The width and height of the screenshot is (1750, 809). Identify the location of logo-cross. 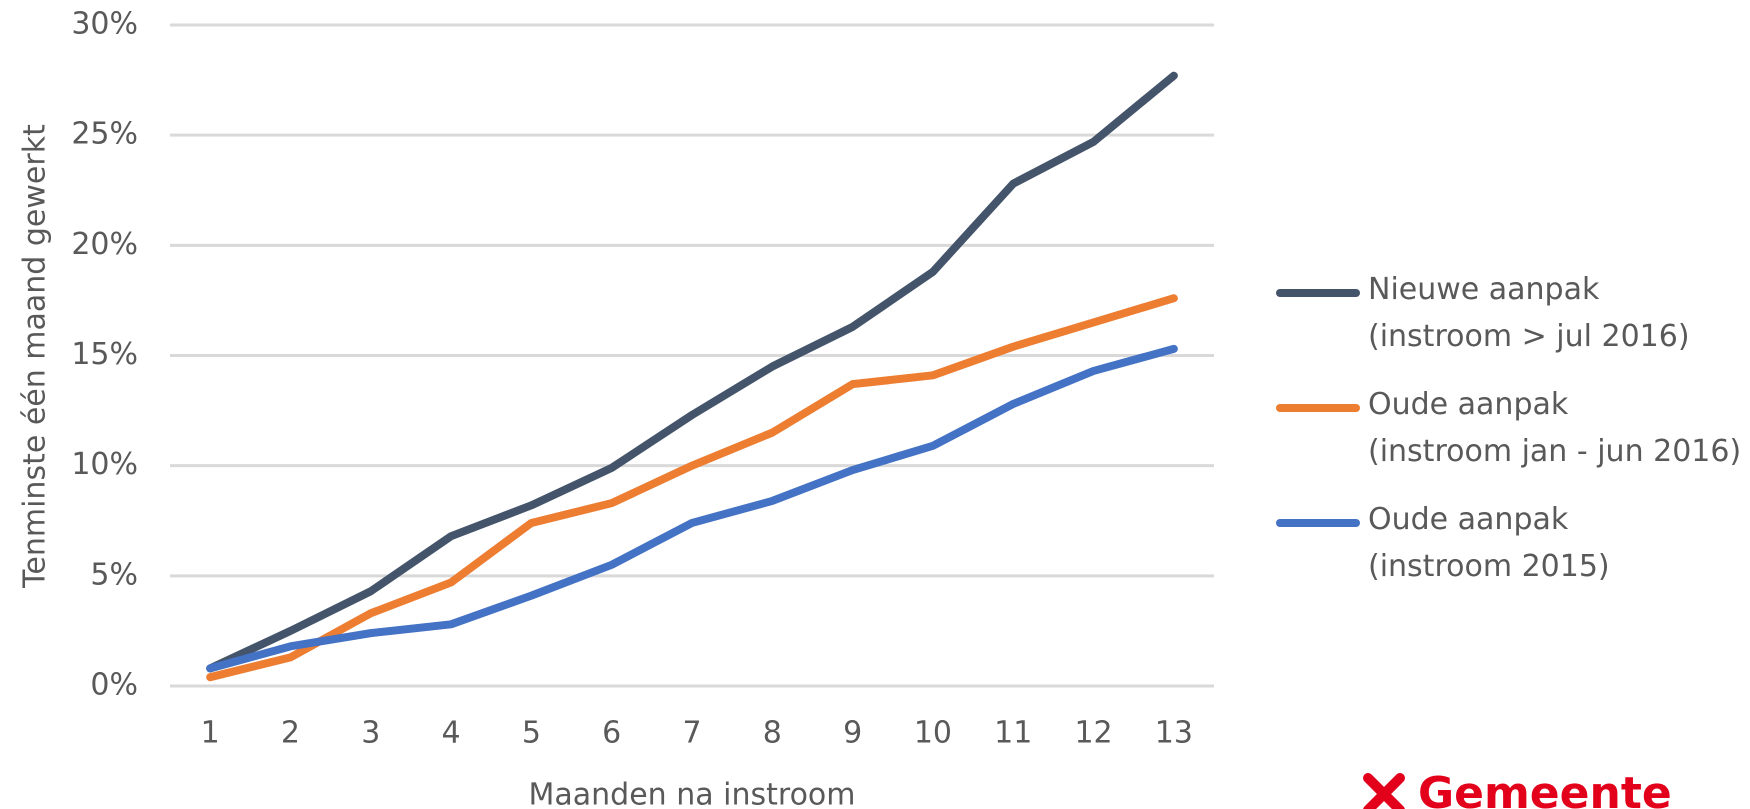
(1384, 790).